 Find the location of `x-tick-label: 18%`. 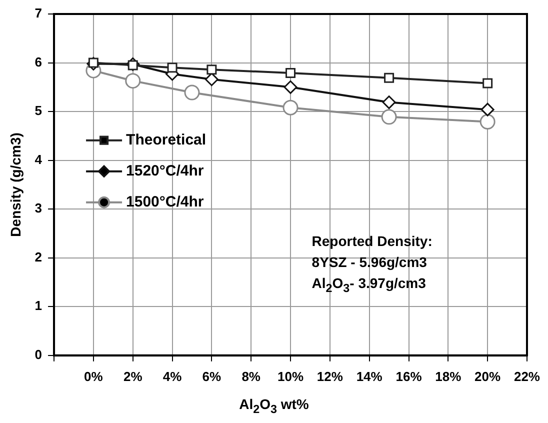

x-tick-label: 18% is located at coordinates (448, 376).